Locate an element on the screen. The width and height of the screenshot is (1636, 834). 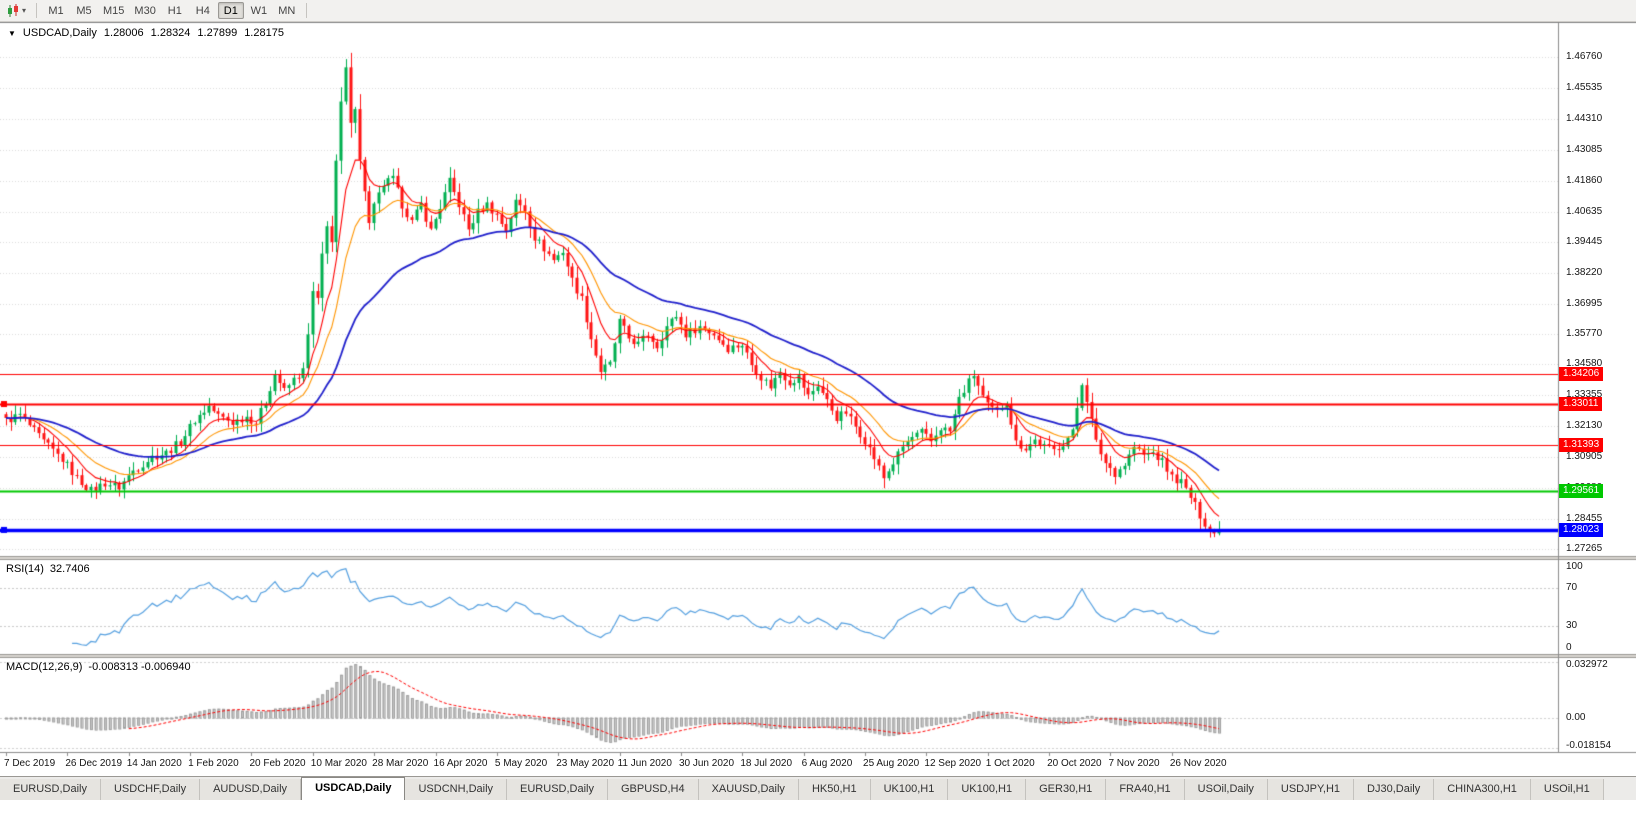
chart-tab-dj30-15: DJ30,Daily is located at coordinates (1394, 789).